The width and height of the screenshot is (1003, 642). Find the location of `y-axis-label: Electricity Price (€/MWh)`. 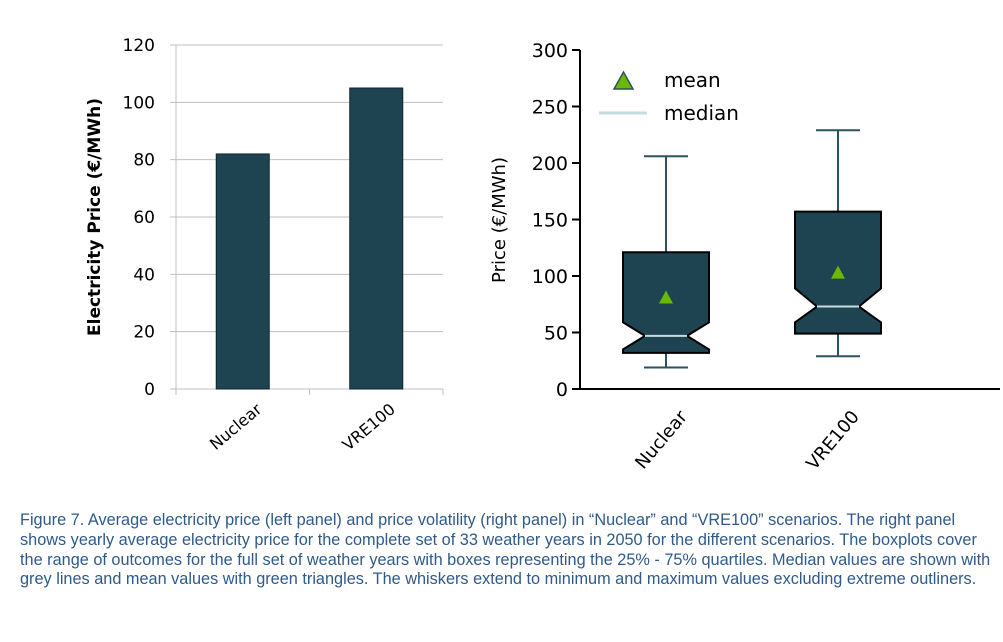

y-axis-label: Electricity Price (€/MWh) is located at coordinates (95, 217).